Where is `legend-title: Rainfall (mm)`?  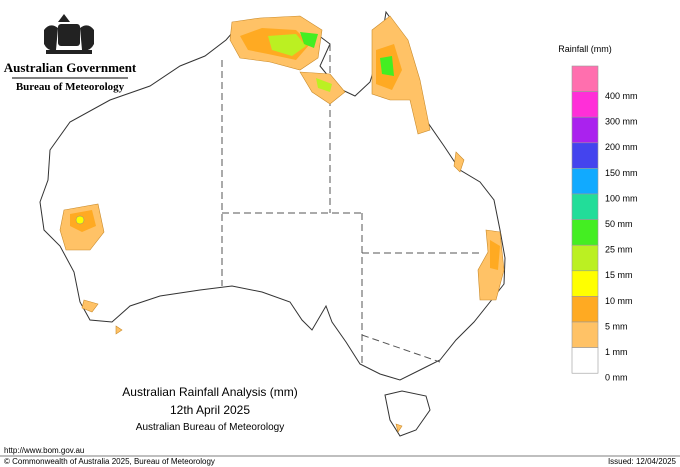
legend-title: Rainfall (mm) is located at coordinates (585, 49).